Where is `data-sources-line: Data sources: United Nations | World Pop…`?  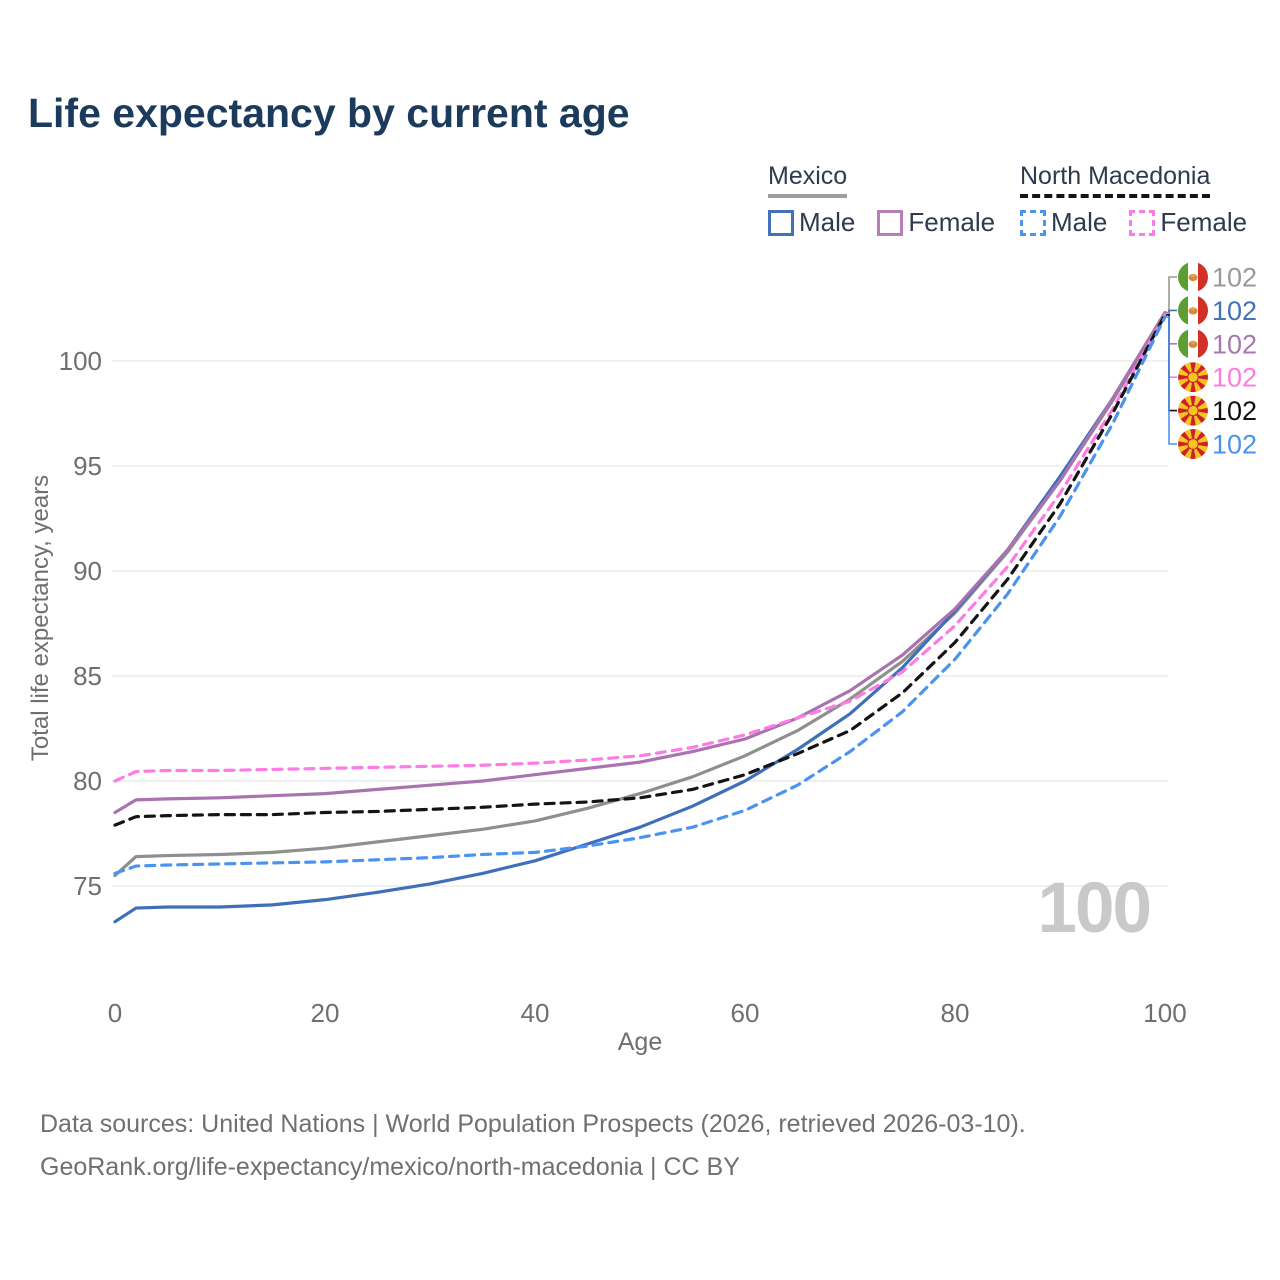 data-sources-line: Data sources: United Nations | World Pop… is located at coordinates (533, 1124).